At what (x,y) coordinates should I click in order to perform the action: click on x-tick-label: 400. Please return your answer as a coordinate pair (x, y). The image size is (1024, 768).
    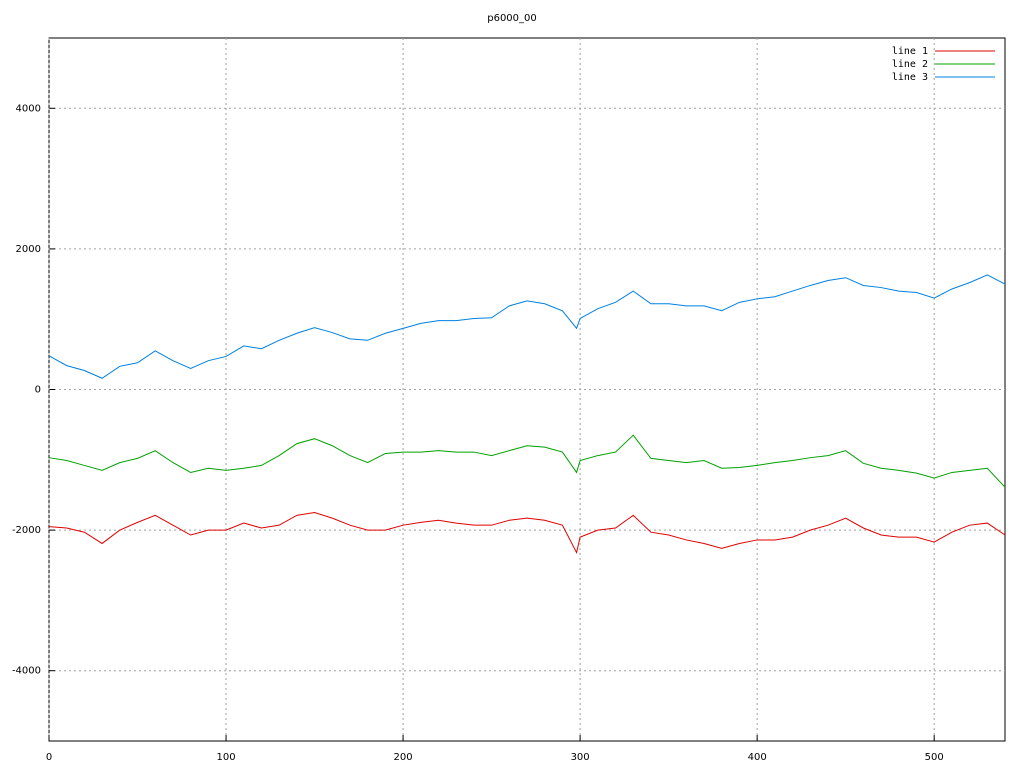
    Looking at the image, I should click on (757, 757).